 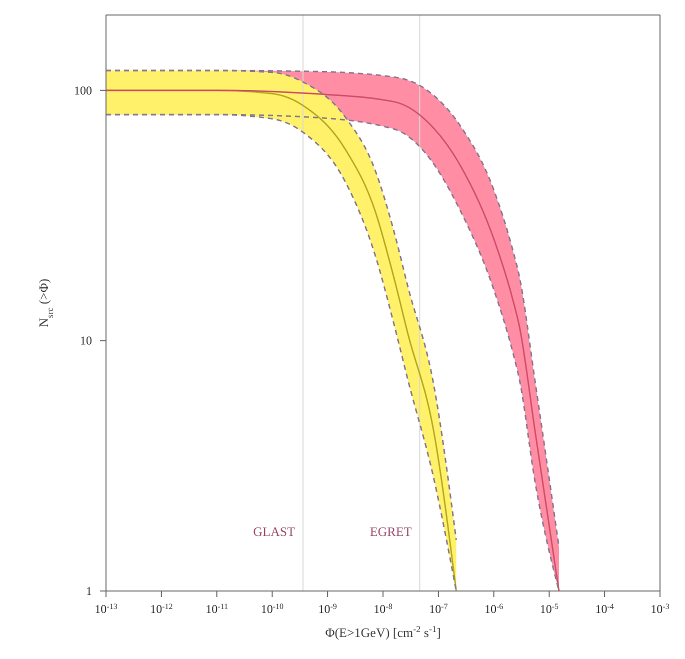 What do you see at coordinates (86, 341) in the screenshot?
I see `y-tick-label: 10` at bounding box center [86, 341].